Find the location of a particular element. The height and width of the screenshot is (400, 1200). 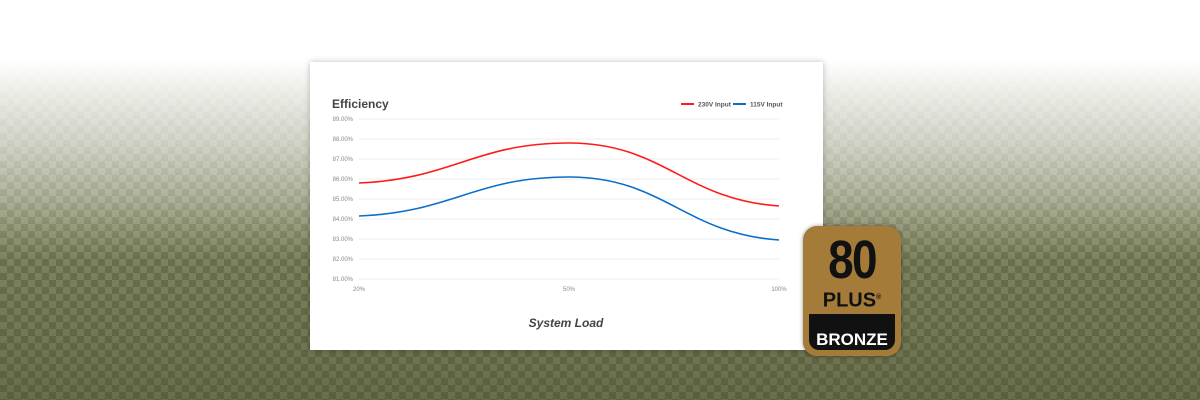

x-tick-label: 20% is located at coordinates (359, 290).